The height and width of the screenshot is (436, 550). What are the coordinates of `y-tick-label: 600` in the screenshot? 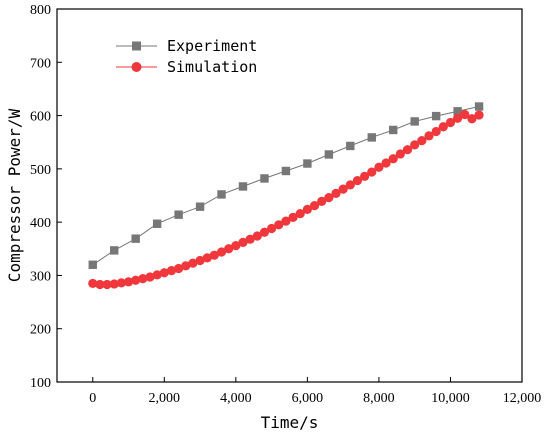 It's located at (40, 117).